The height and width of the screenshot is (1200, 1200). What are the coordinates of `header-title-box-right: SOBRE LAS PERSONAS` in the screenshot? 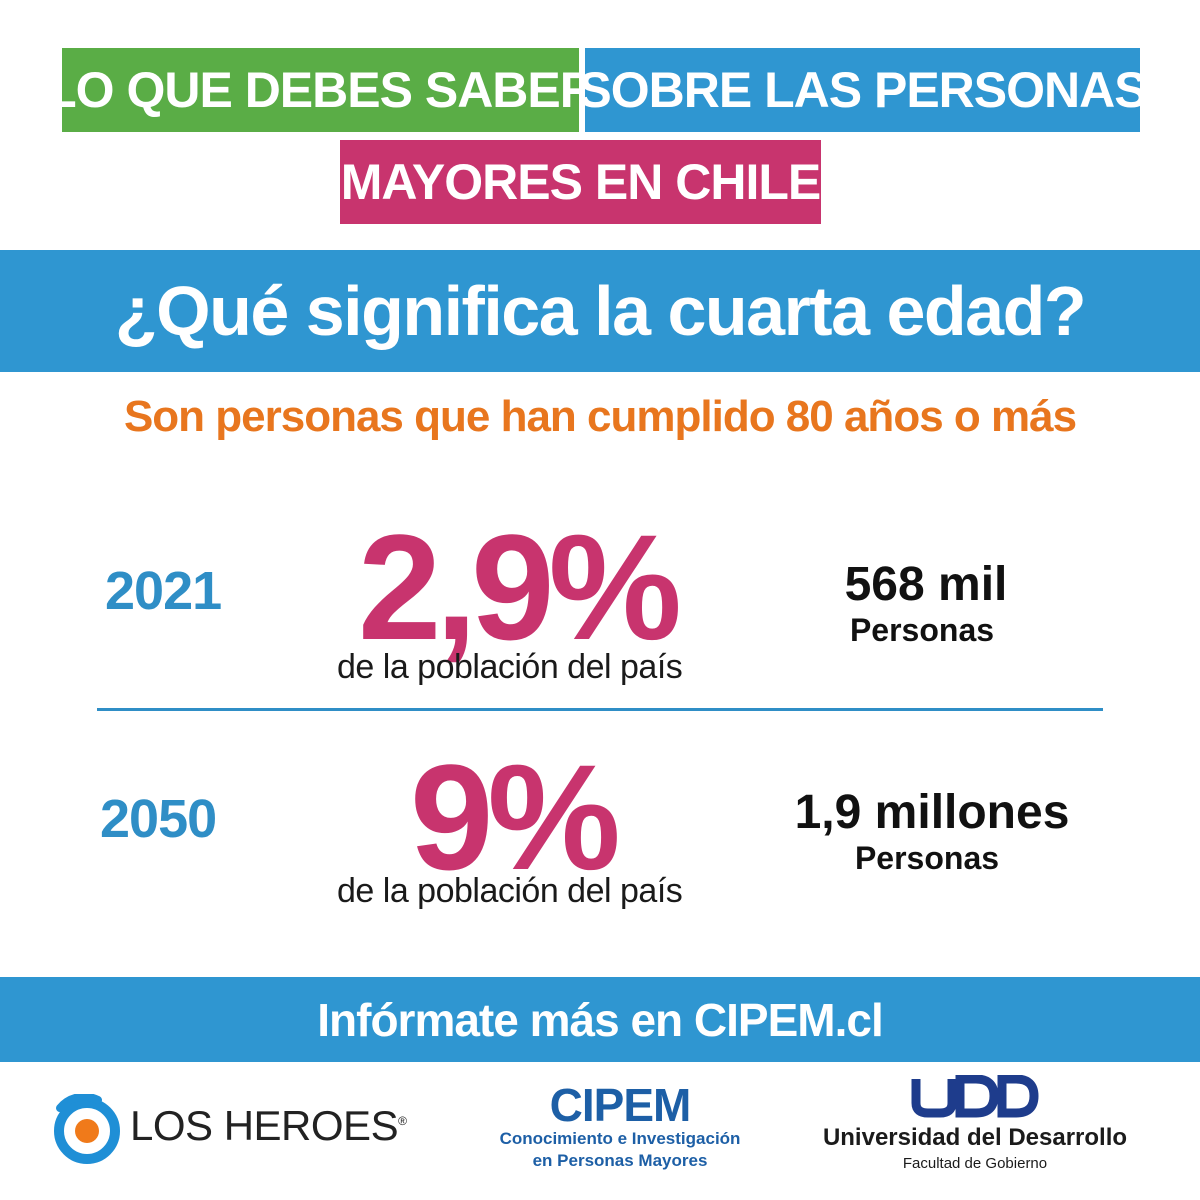 It's located at (863, 90).